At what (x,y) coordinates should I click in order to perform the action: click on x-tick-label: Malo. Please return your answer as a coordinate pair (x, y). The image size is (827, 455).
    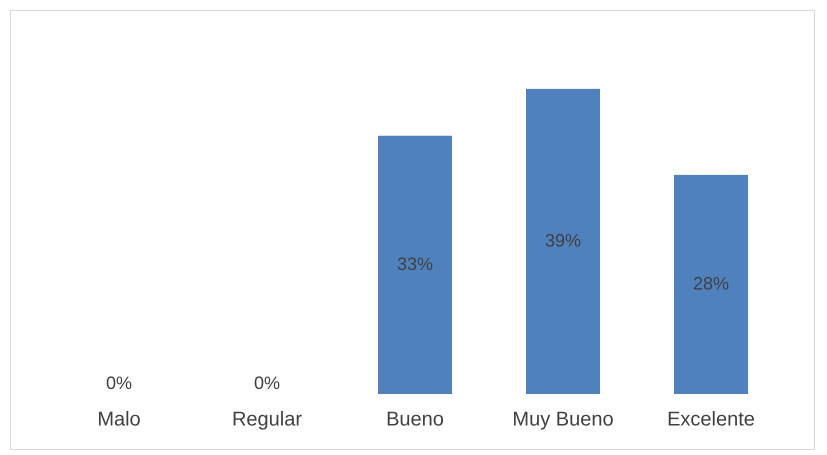
    Looking at the image, I should click on (119, 419).